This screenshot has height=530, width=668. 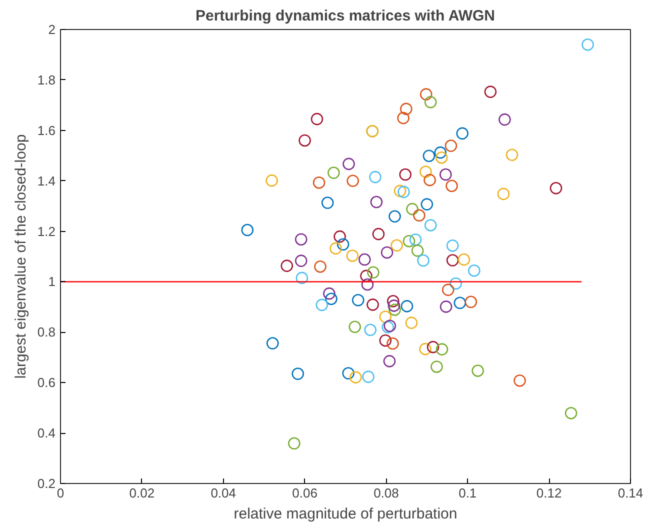 I want to click on y-tick-label: 0.2, so click(x=46, y=483).